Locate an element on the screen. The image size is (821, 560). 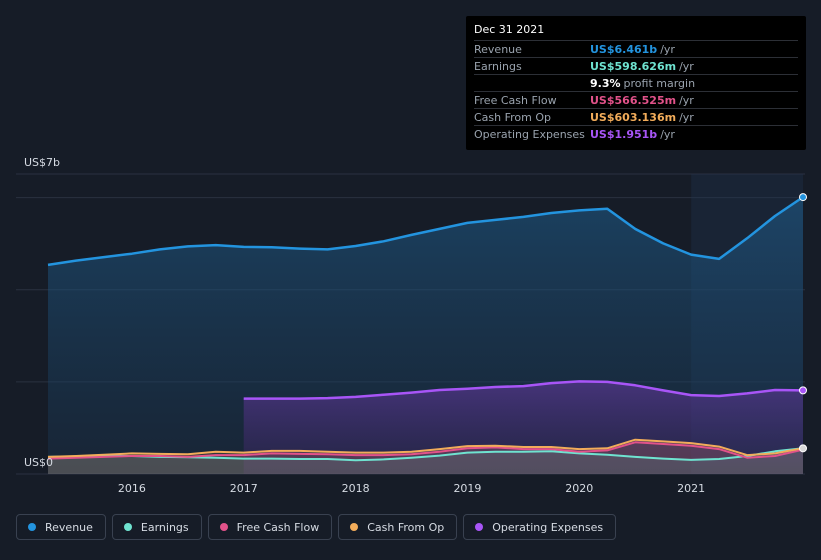
tooltip-row: Free Cash Flow US$566.525m/yr is located at coordinates (636, 99).